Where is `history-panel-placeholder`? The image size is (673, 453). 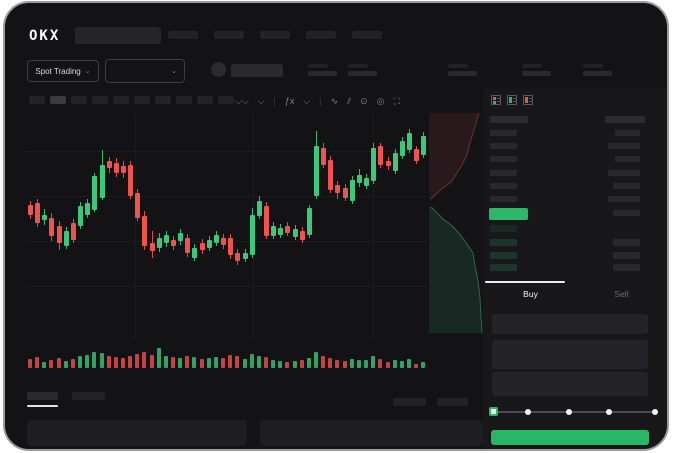
history-panel-placeholder is located at coordinates (371, 433).